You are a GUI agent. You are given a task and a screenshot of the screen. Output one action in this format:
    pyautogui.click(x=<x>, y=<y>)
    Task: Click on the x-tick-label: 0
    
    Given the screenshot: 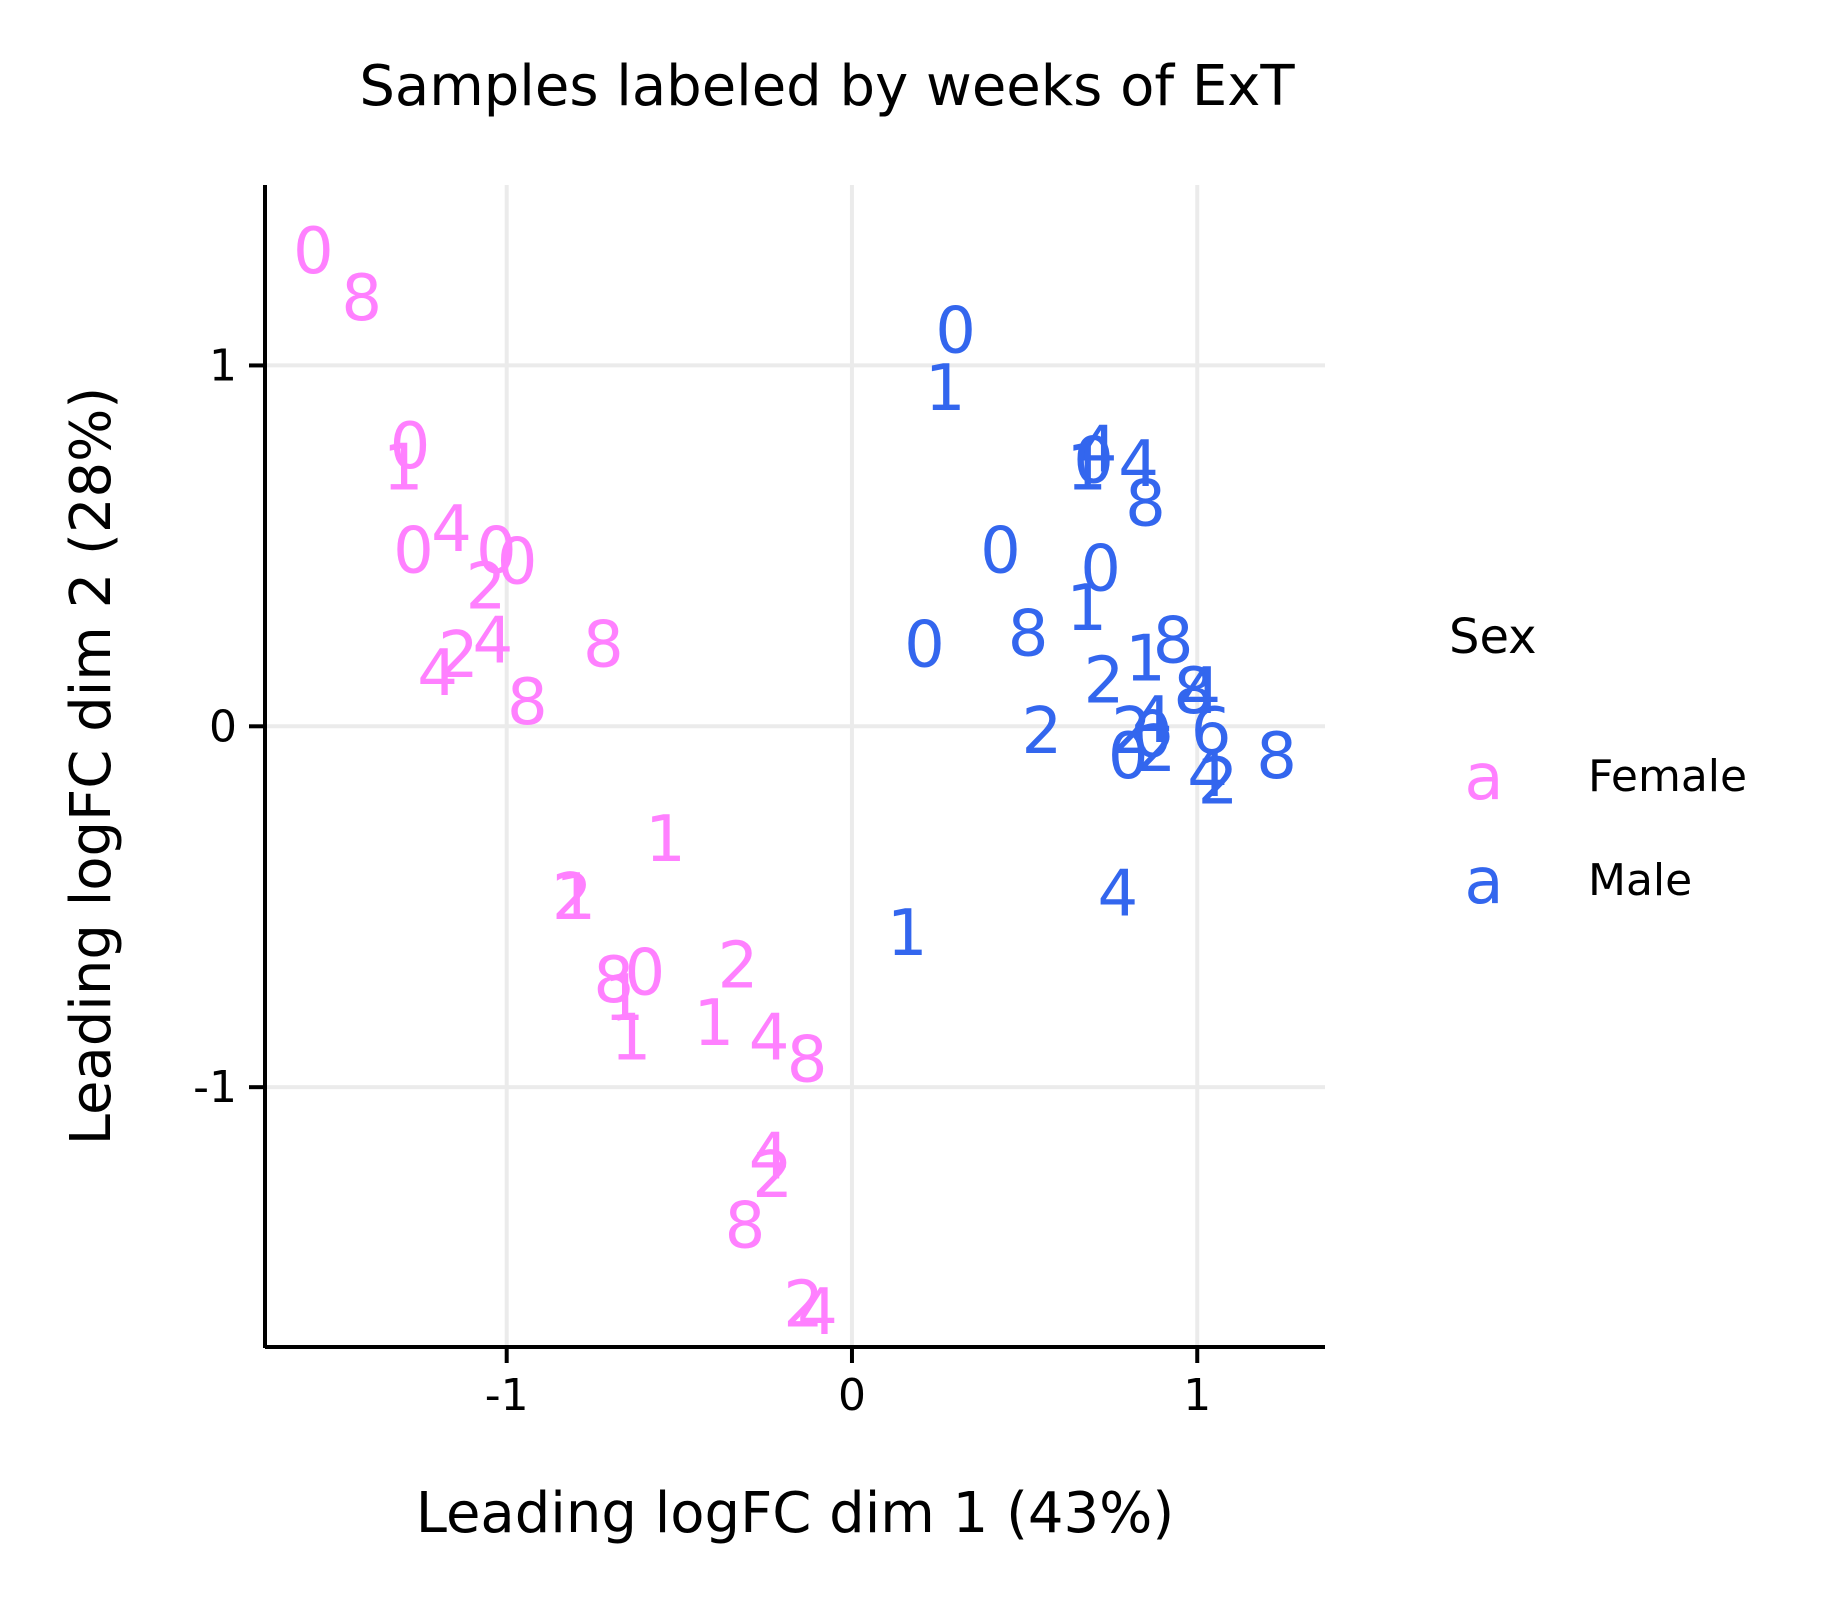 What is the action you would take?
    pyautogui.click(x=852, y=1395)
    